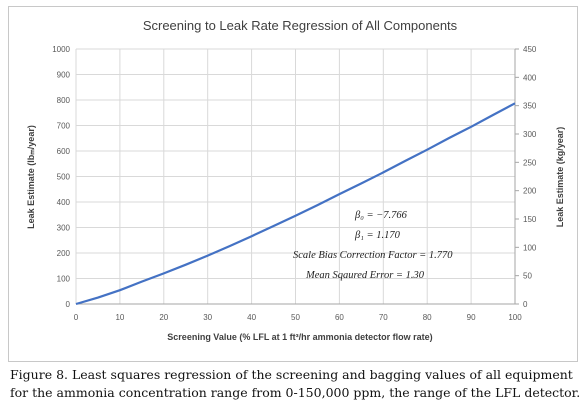  Describe the element at coordinates (383, 317) in the screenshot. I see `x-tick-label: 70` at that location.